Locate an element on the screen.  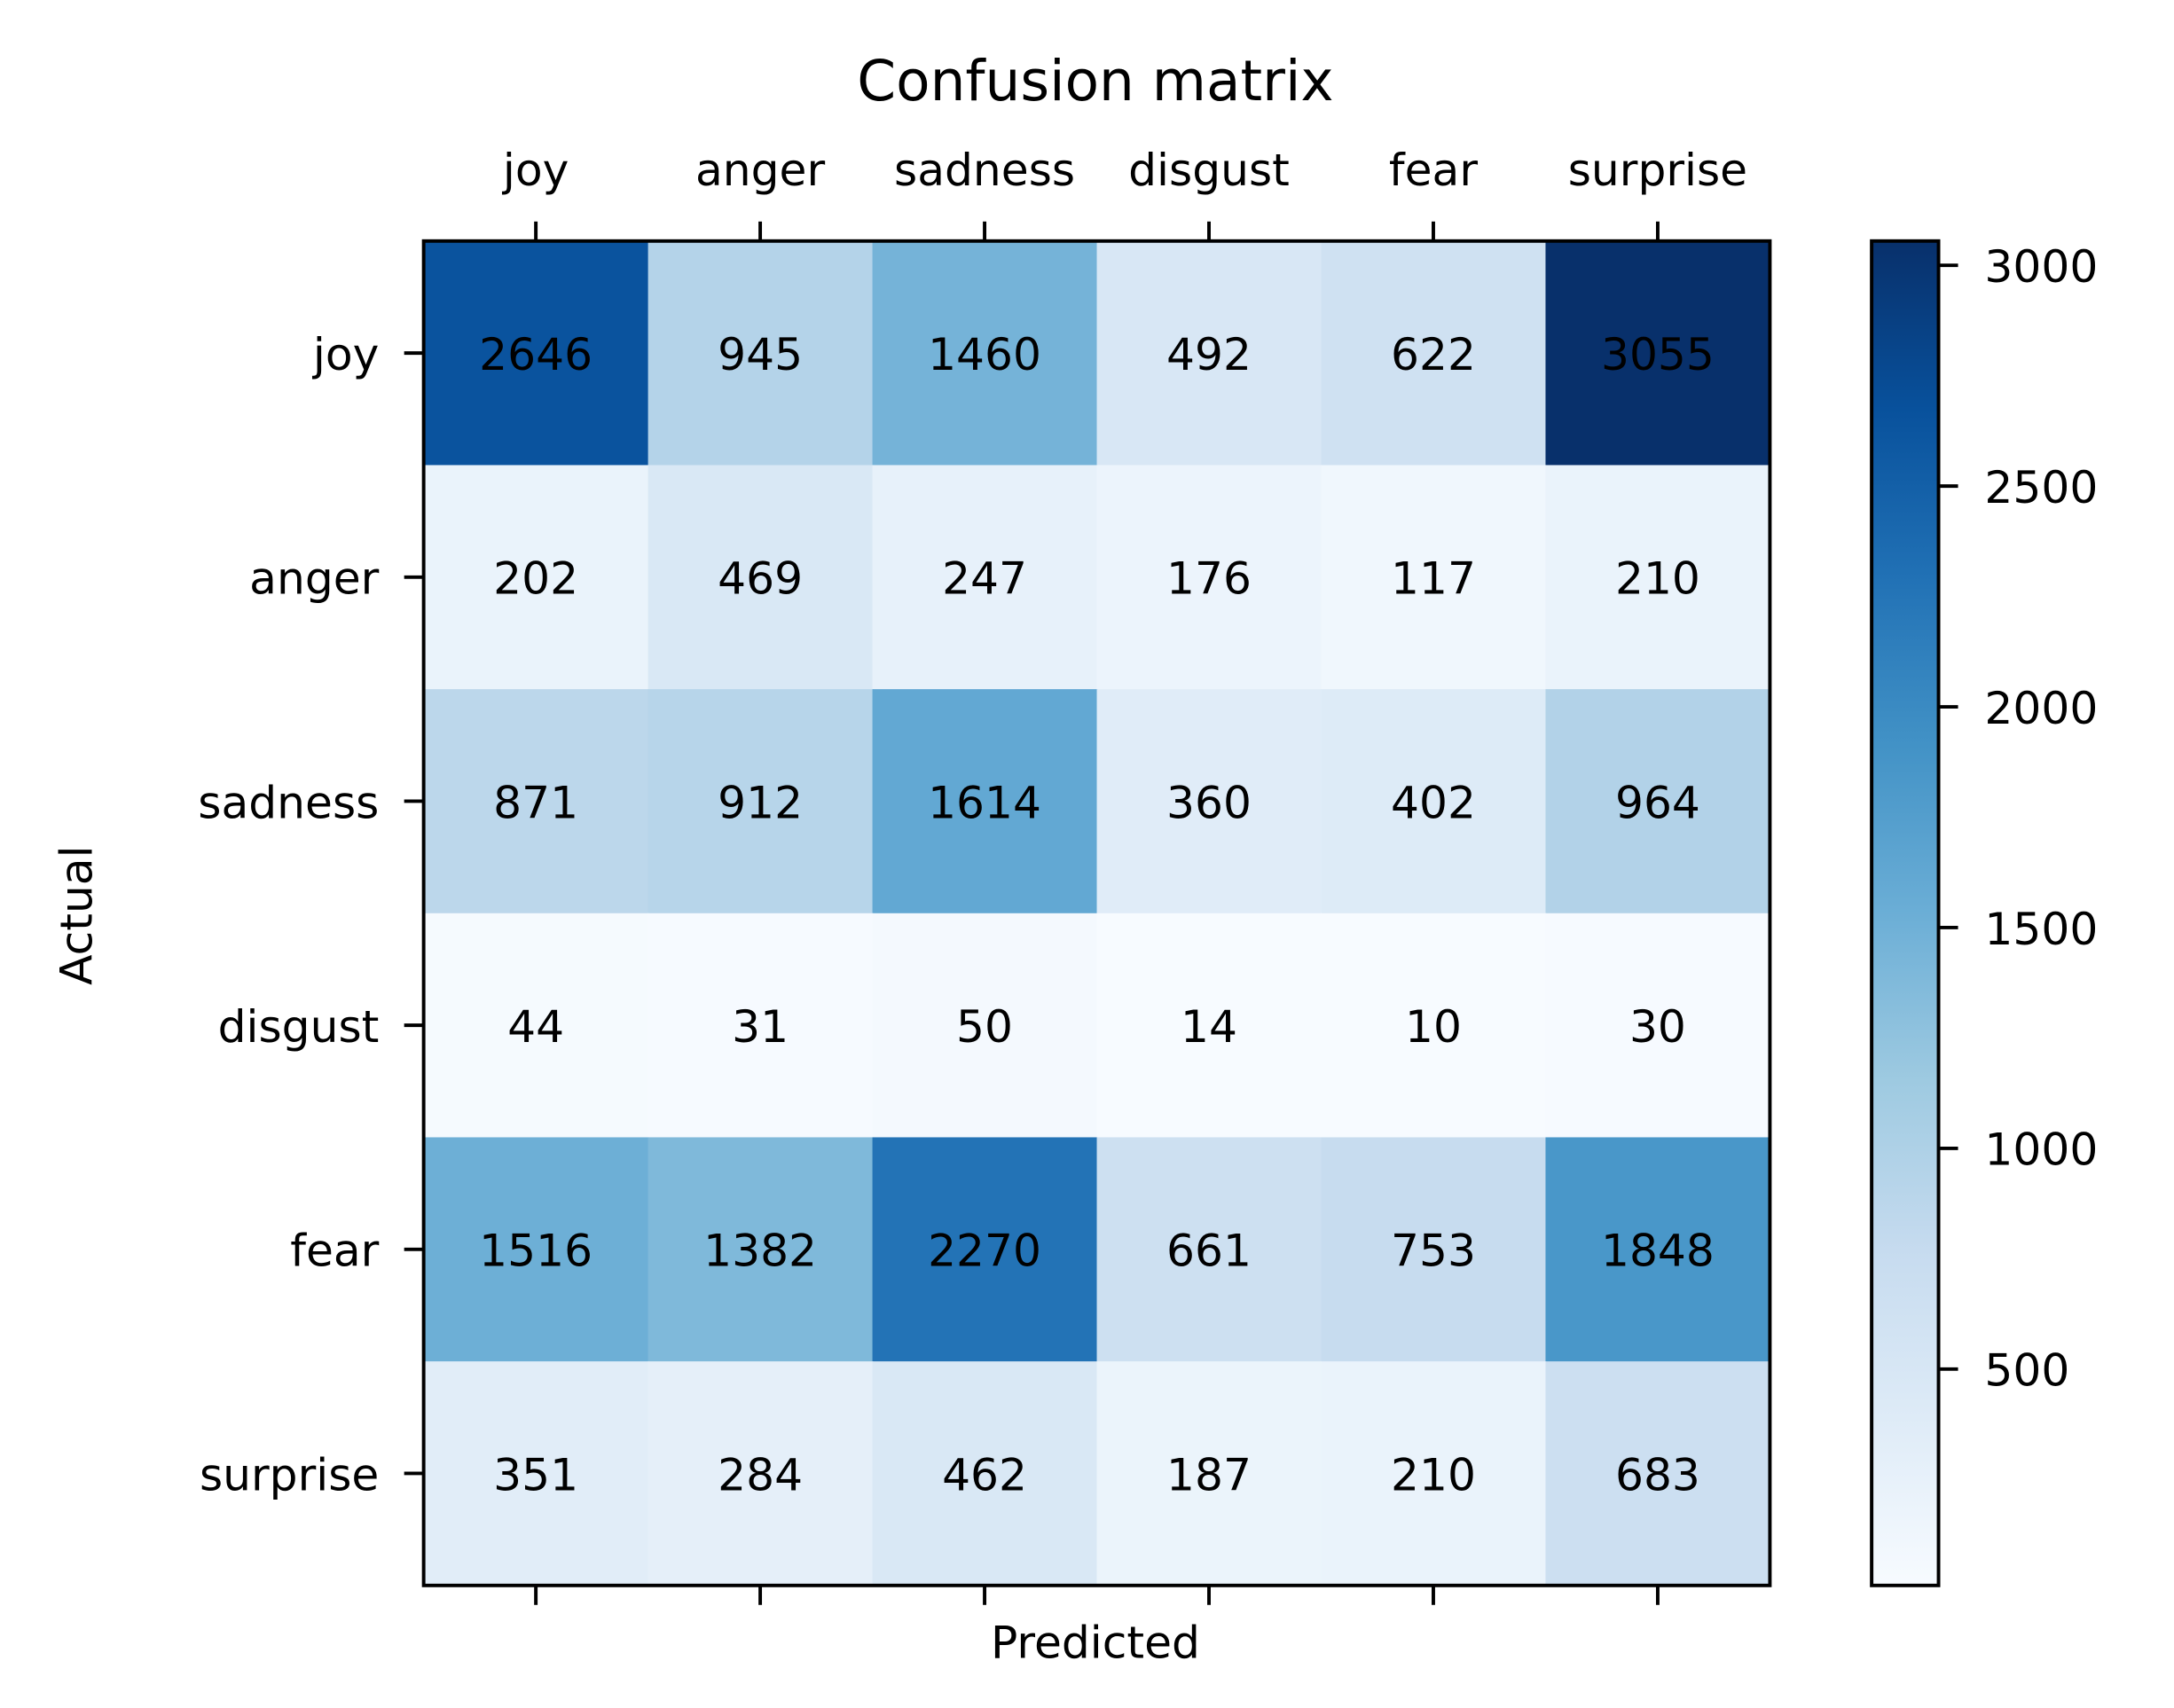
x-tick-label: joy is located at coordinates (535, 170).